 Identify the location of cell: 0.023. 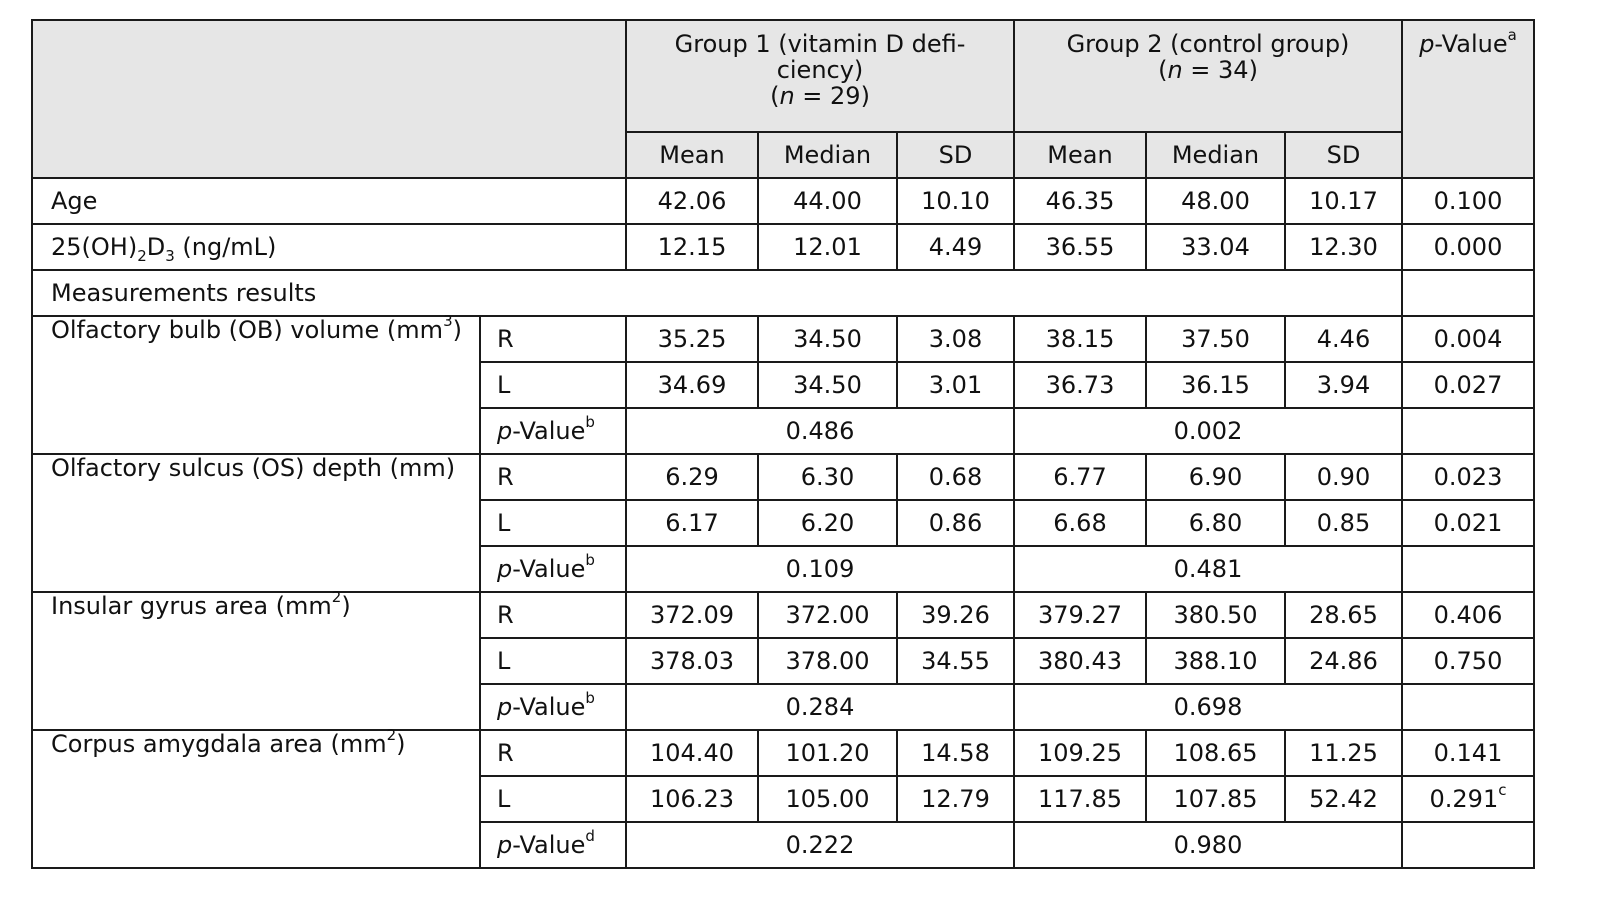
(1468, 477).